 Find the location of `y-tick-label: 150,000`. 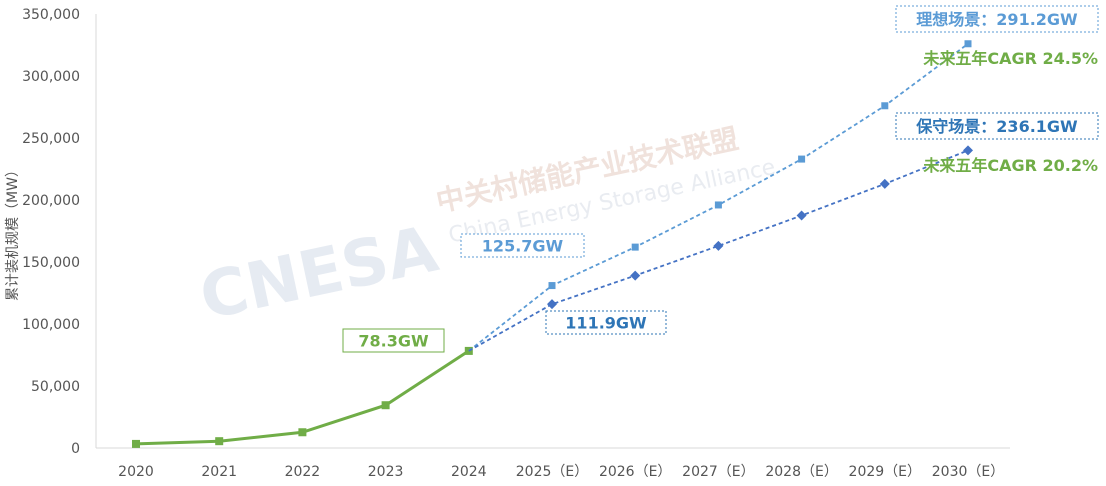

y-tick-label: 150,000 is located at coordinates (51, 263).